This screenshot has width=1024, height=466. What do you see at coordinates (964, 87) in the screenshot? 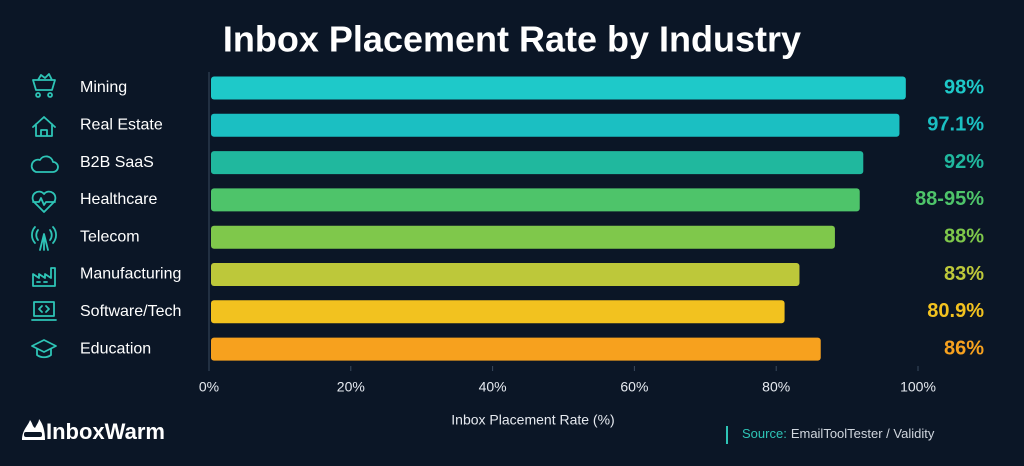
I see `value-label: 98%` at bounding box center [964, 87].